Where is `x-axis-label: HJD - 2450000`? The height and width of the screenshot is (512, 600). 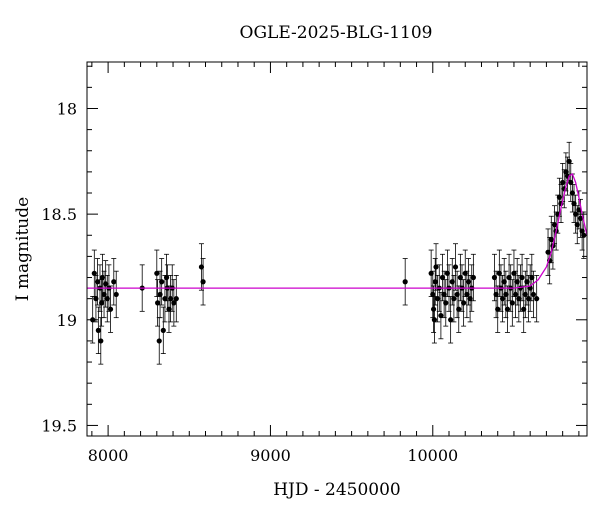
x-axis-label: HJD - 2450000 is located at coordinates (337, 490).